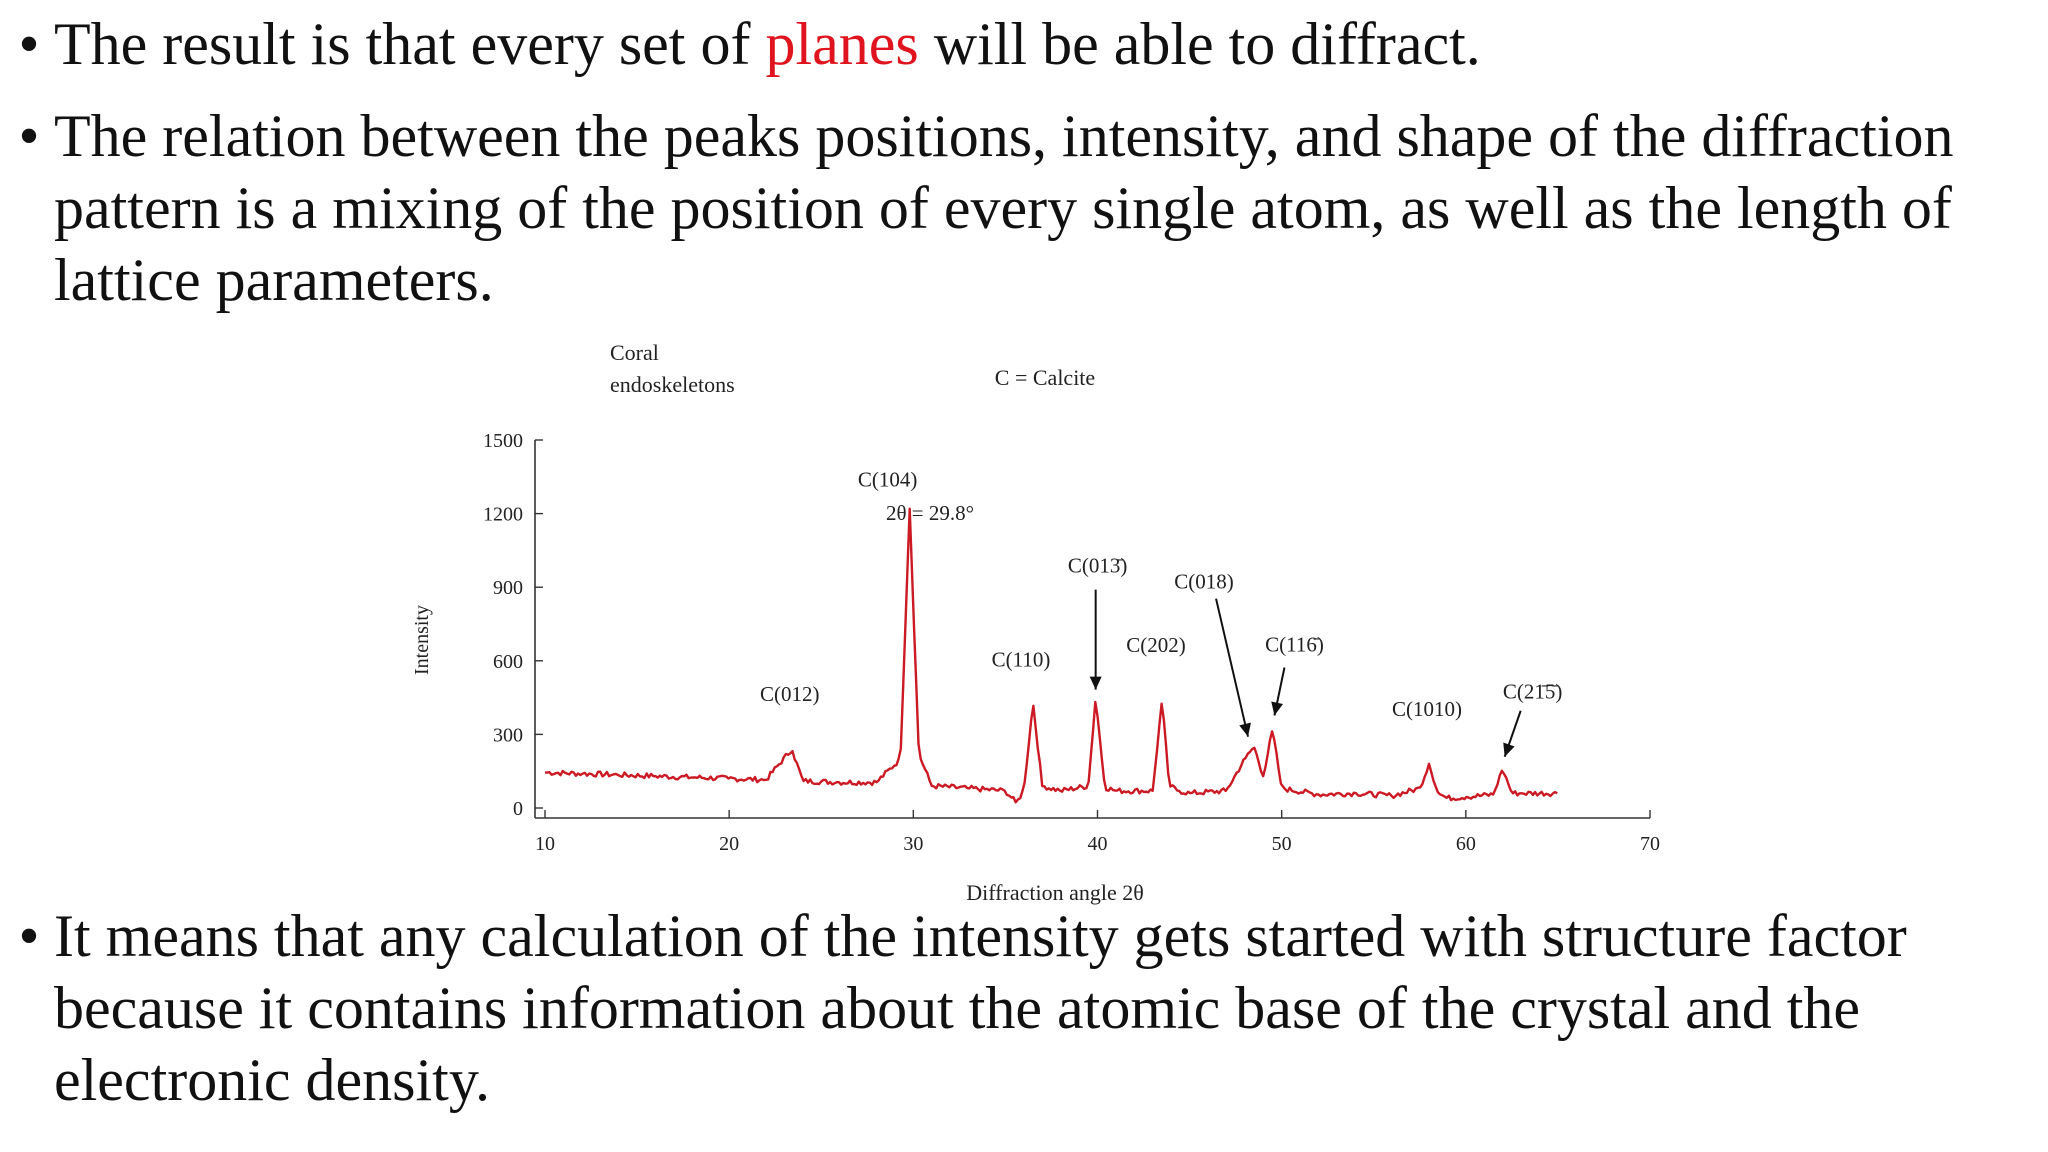  I want to click on bullet-1-pre: The result is that every set of, so click(410, 44).